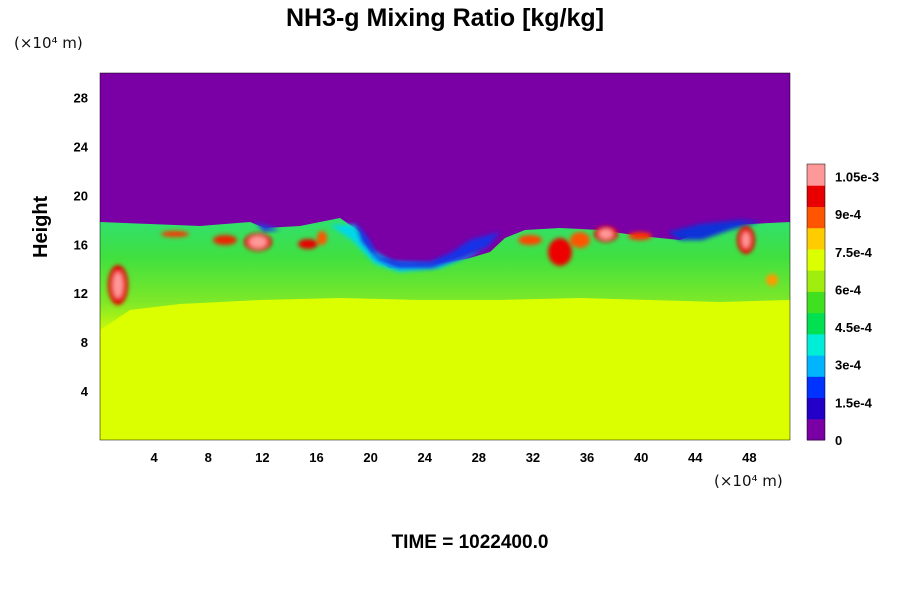  I want to click on x-tick-label: 20, so click(370, 457).